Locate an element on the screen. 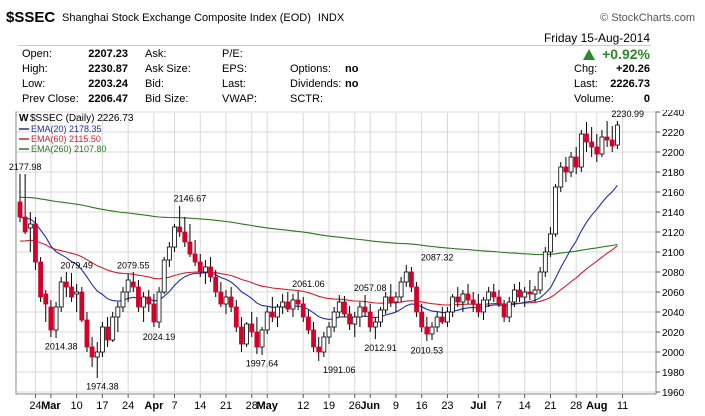  legend-marker: W is located at coordinates (24, 118).